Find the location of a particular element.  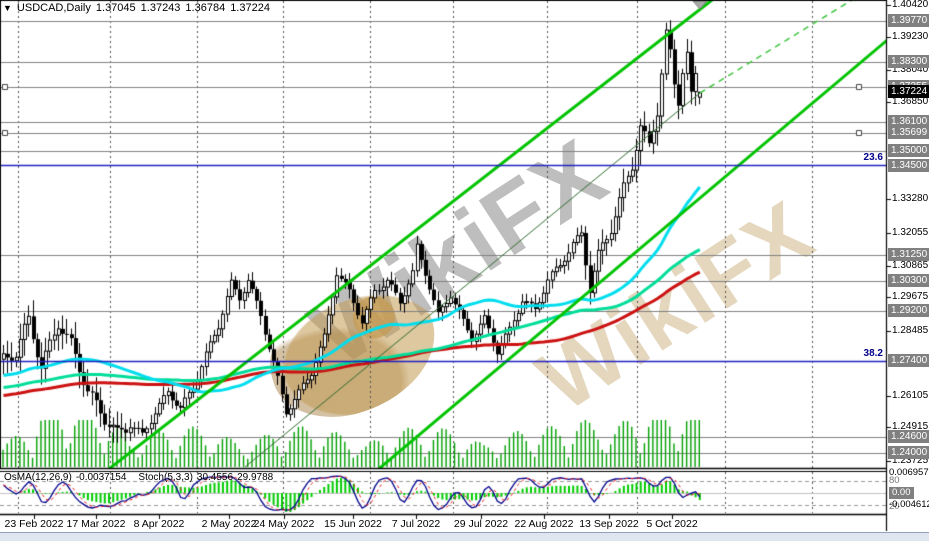

collapse-arrow-icon: ▼ is located at coordinates (7, 8).